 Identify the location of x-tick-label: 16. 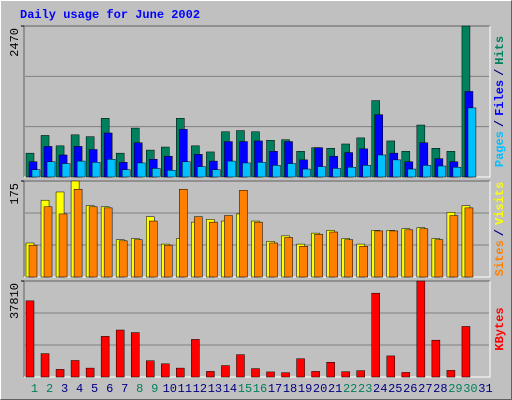
(260, 389).